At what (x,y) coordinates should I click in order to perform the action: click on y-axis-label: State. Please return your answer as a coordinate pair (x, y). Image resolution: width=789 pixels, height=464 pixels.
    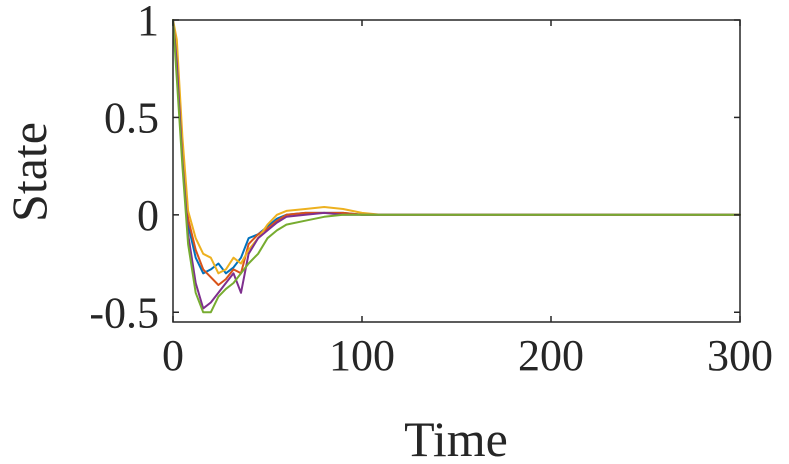
    Looking at the image, I should click on (29, 172).